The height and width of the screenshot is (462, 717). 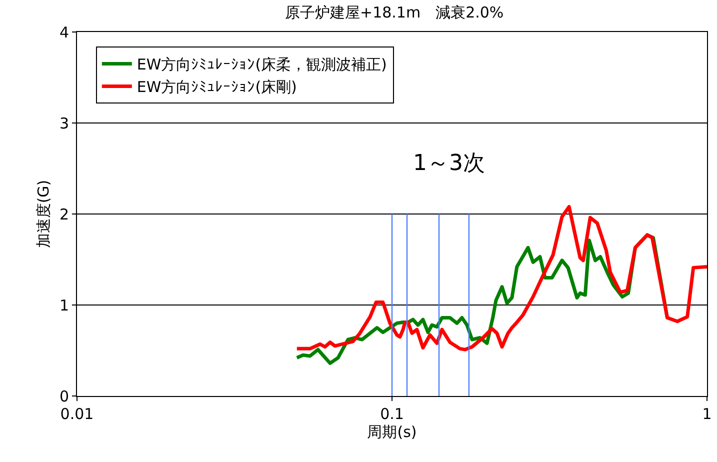 I want to click on y-tick-label: 3, so click(x=64, y=123).